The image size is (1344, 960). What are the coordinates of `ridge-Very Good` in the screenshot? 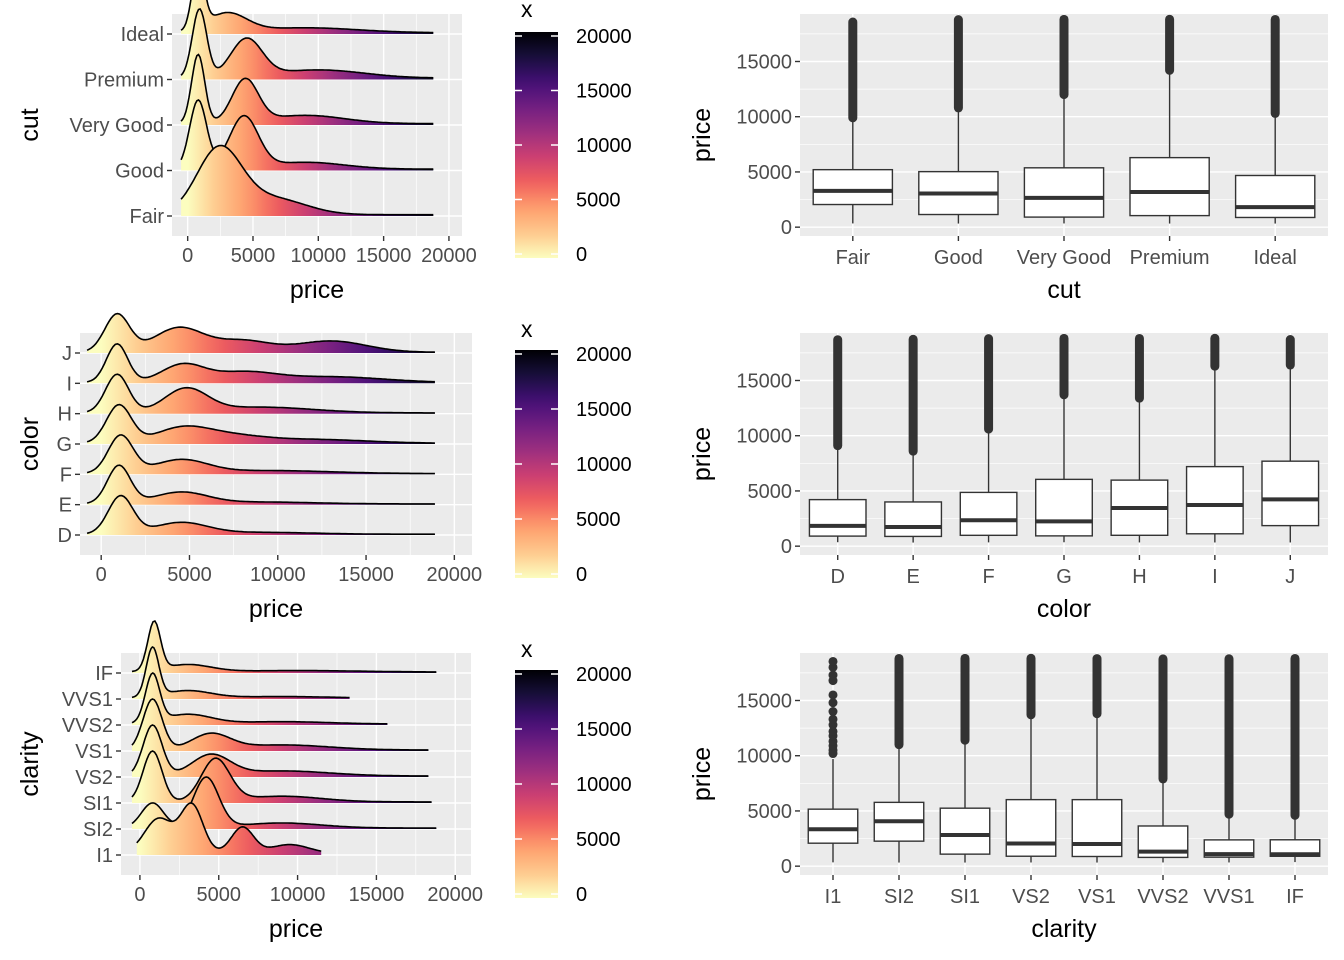 It's located at (307, 89).